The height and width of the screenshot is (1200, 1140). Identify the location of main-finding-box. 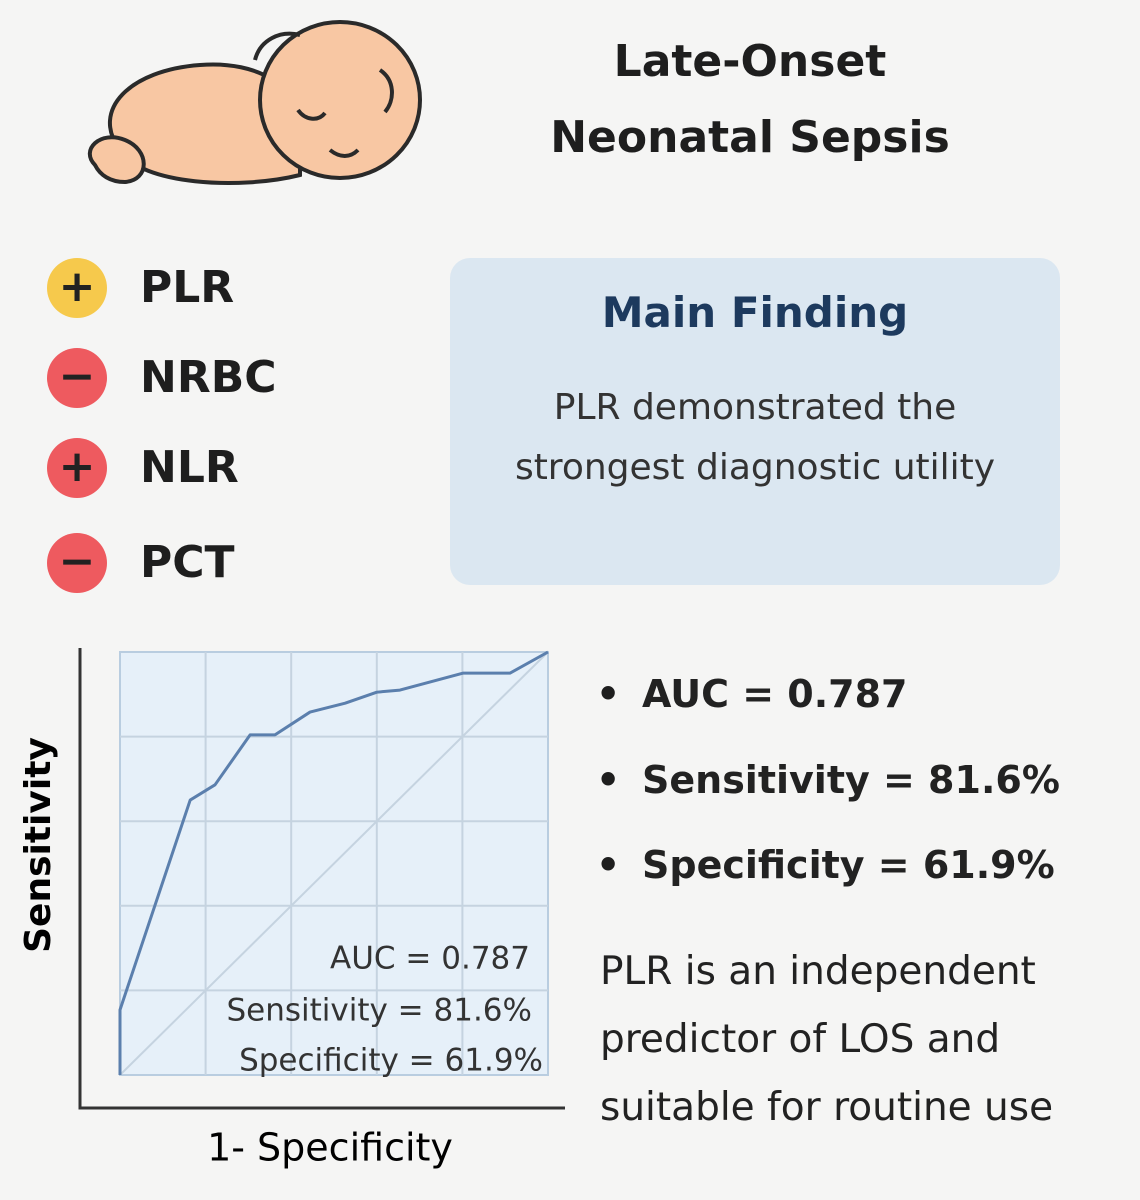
(755, 421).